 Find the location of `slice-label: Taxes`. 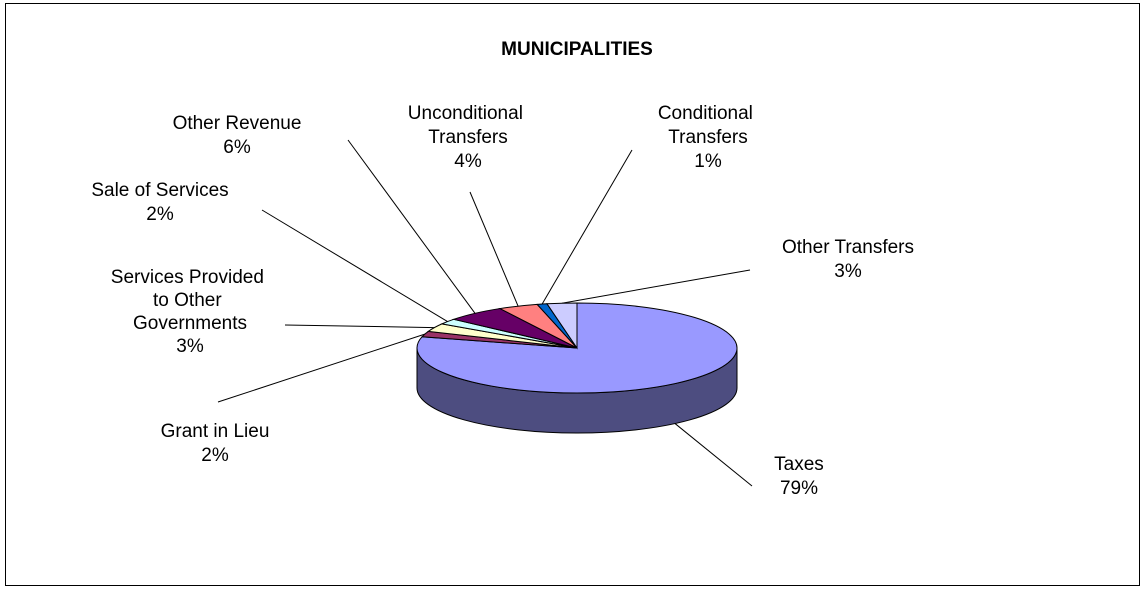

slice-label: Taxes is located at coordinates (799, 464).